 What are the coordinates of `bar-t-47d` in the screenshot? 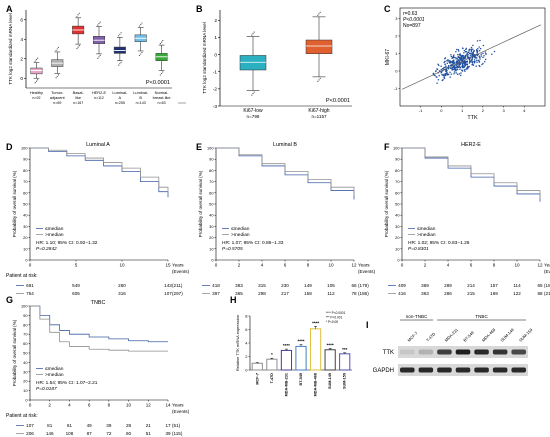 It's located at (272, 364).